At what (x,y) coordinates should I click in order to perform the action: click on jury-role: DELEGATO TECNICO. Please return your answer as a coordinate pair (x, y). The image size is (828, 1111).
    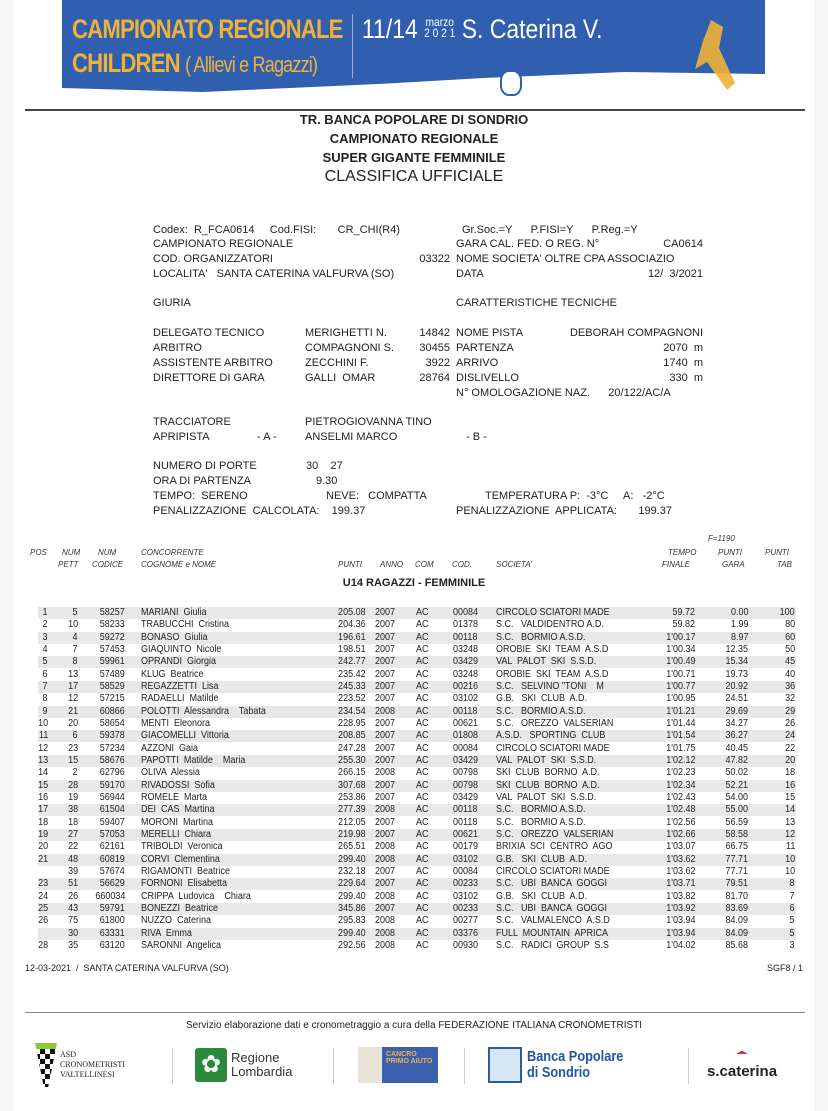
    Looking at the image, I should click on (209, 333).